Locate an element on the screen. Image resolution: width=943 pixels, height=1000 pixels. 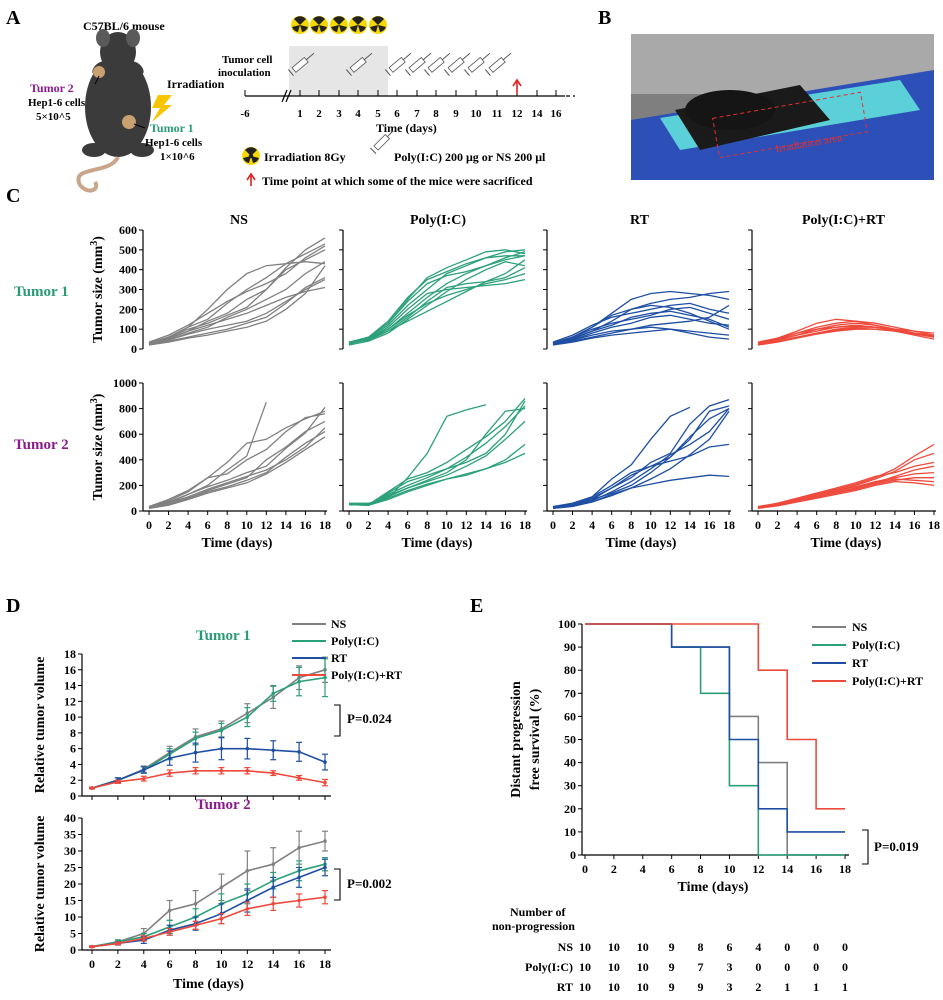
tumor2-count: 5×10^5 is located at coordinates (53, 117).